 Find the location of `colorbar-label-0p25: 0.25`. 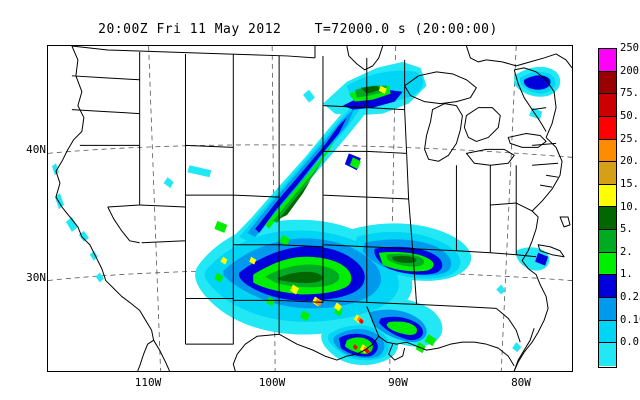

colorbar-label-0p25: 0.25 is located at coordinates (630, 297).